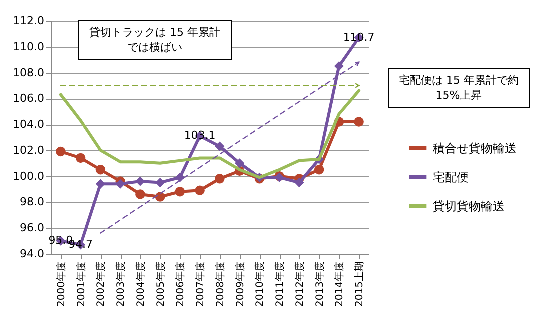  I want to click on text: 宅配便は 15 年累計で約 15%上昇, so click(459, 88).